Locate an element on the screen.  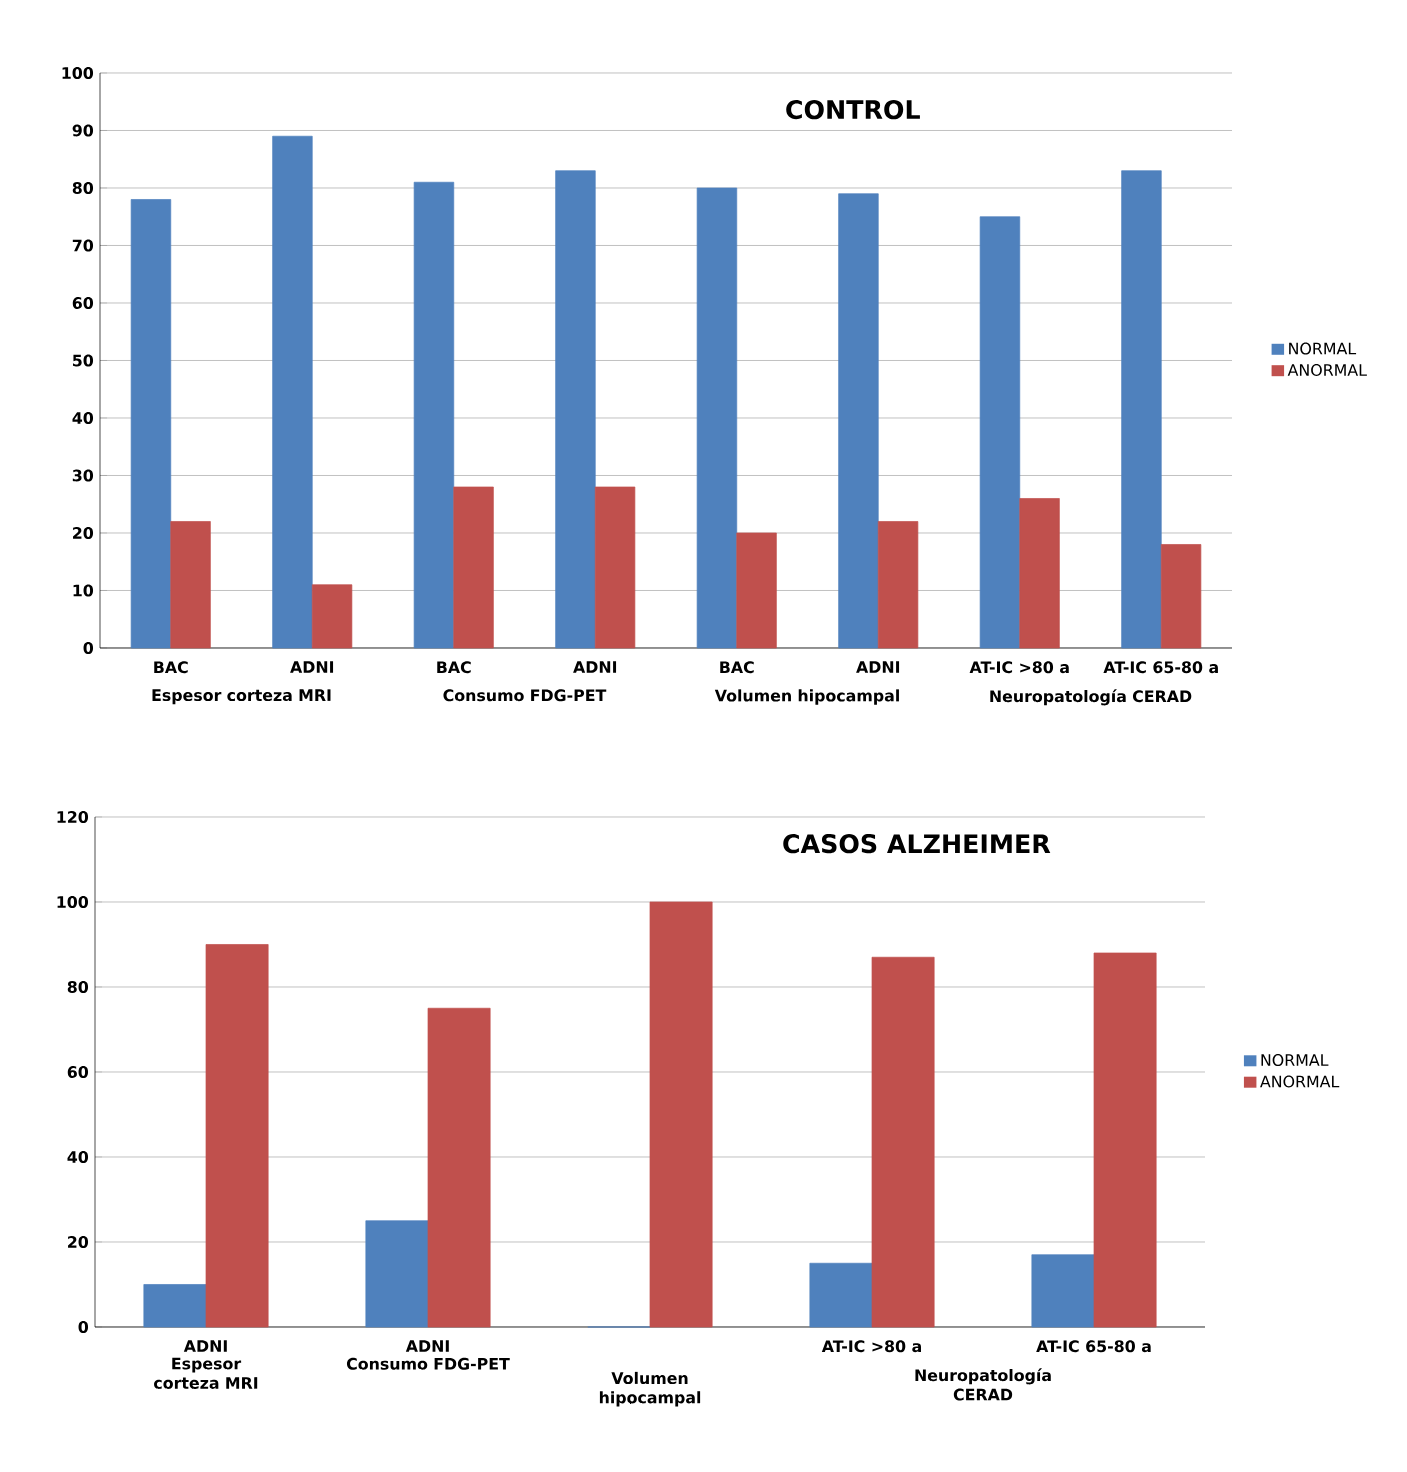
y-tick-label: 120 is located at coordinates (73, 817).